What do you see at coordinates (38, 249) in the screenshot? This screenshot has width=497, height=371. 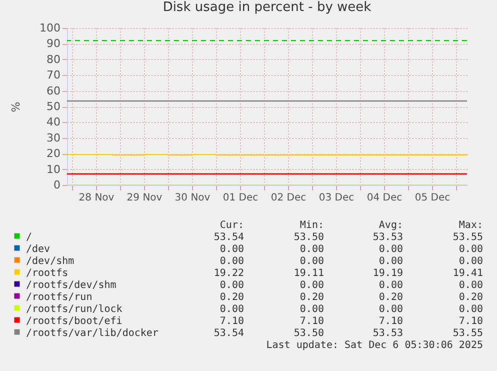 I see `legend-label: /dev` at bounding box center [38, 249].